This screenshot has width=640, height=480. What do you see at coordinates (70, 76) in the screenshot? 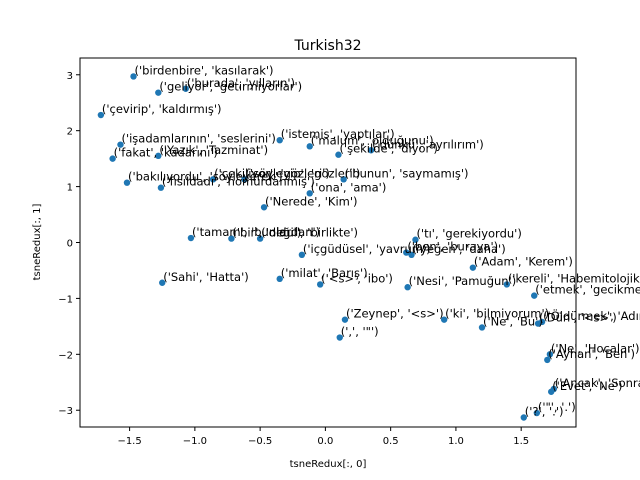
I see `y-tick-label: 3` at bounding box center [70, 76].